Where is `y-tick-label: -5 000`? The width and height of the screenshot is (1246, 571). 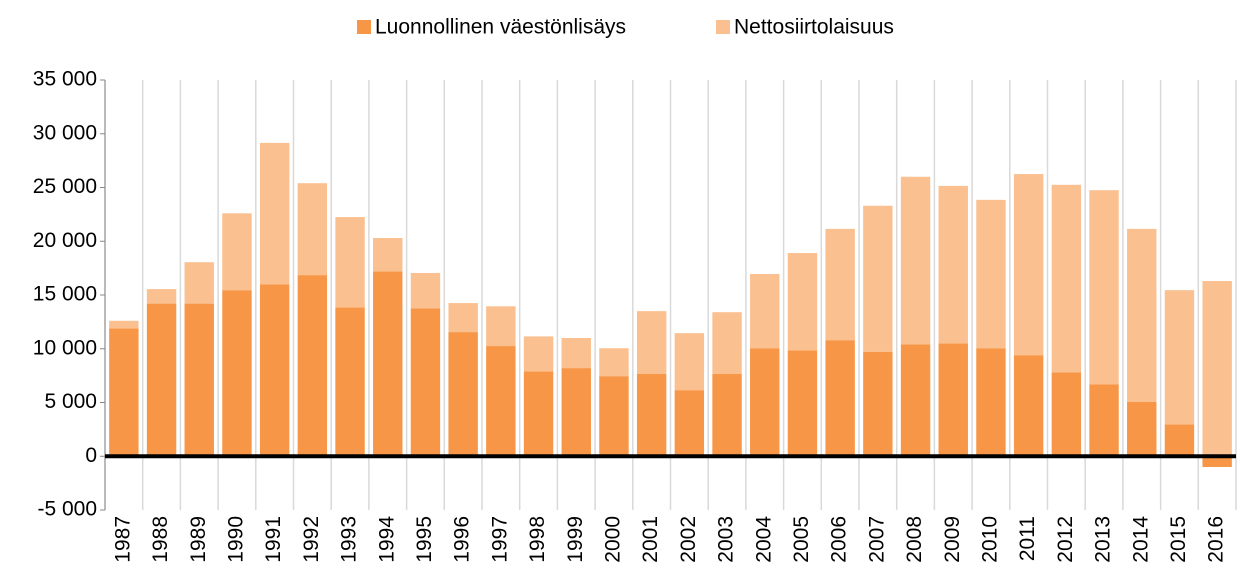
y-tick-label: -5 000 is located at coordinates (67, 509).